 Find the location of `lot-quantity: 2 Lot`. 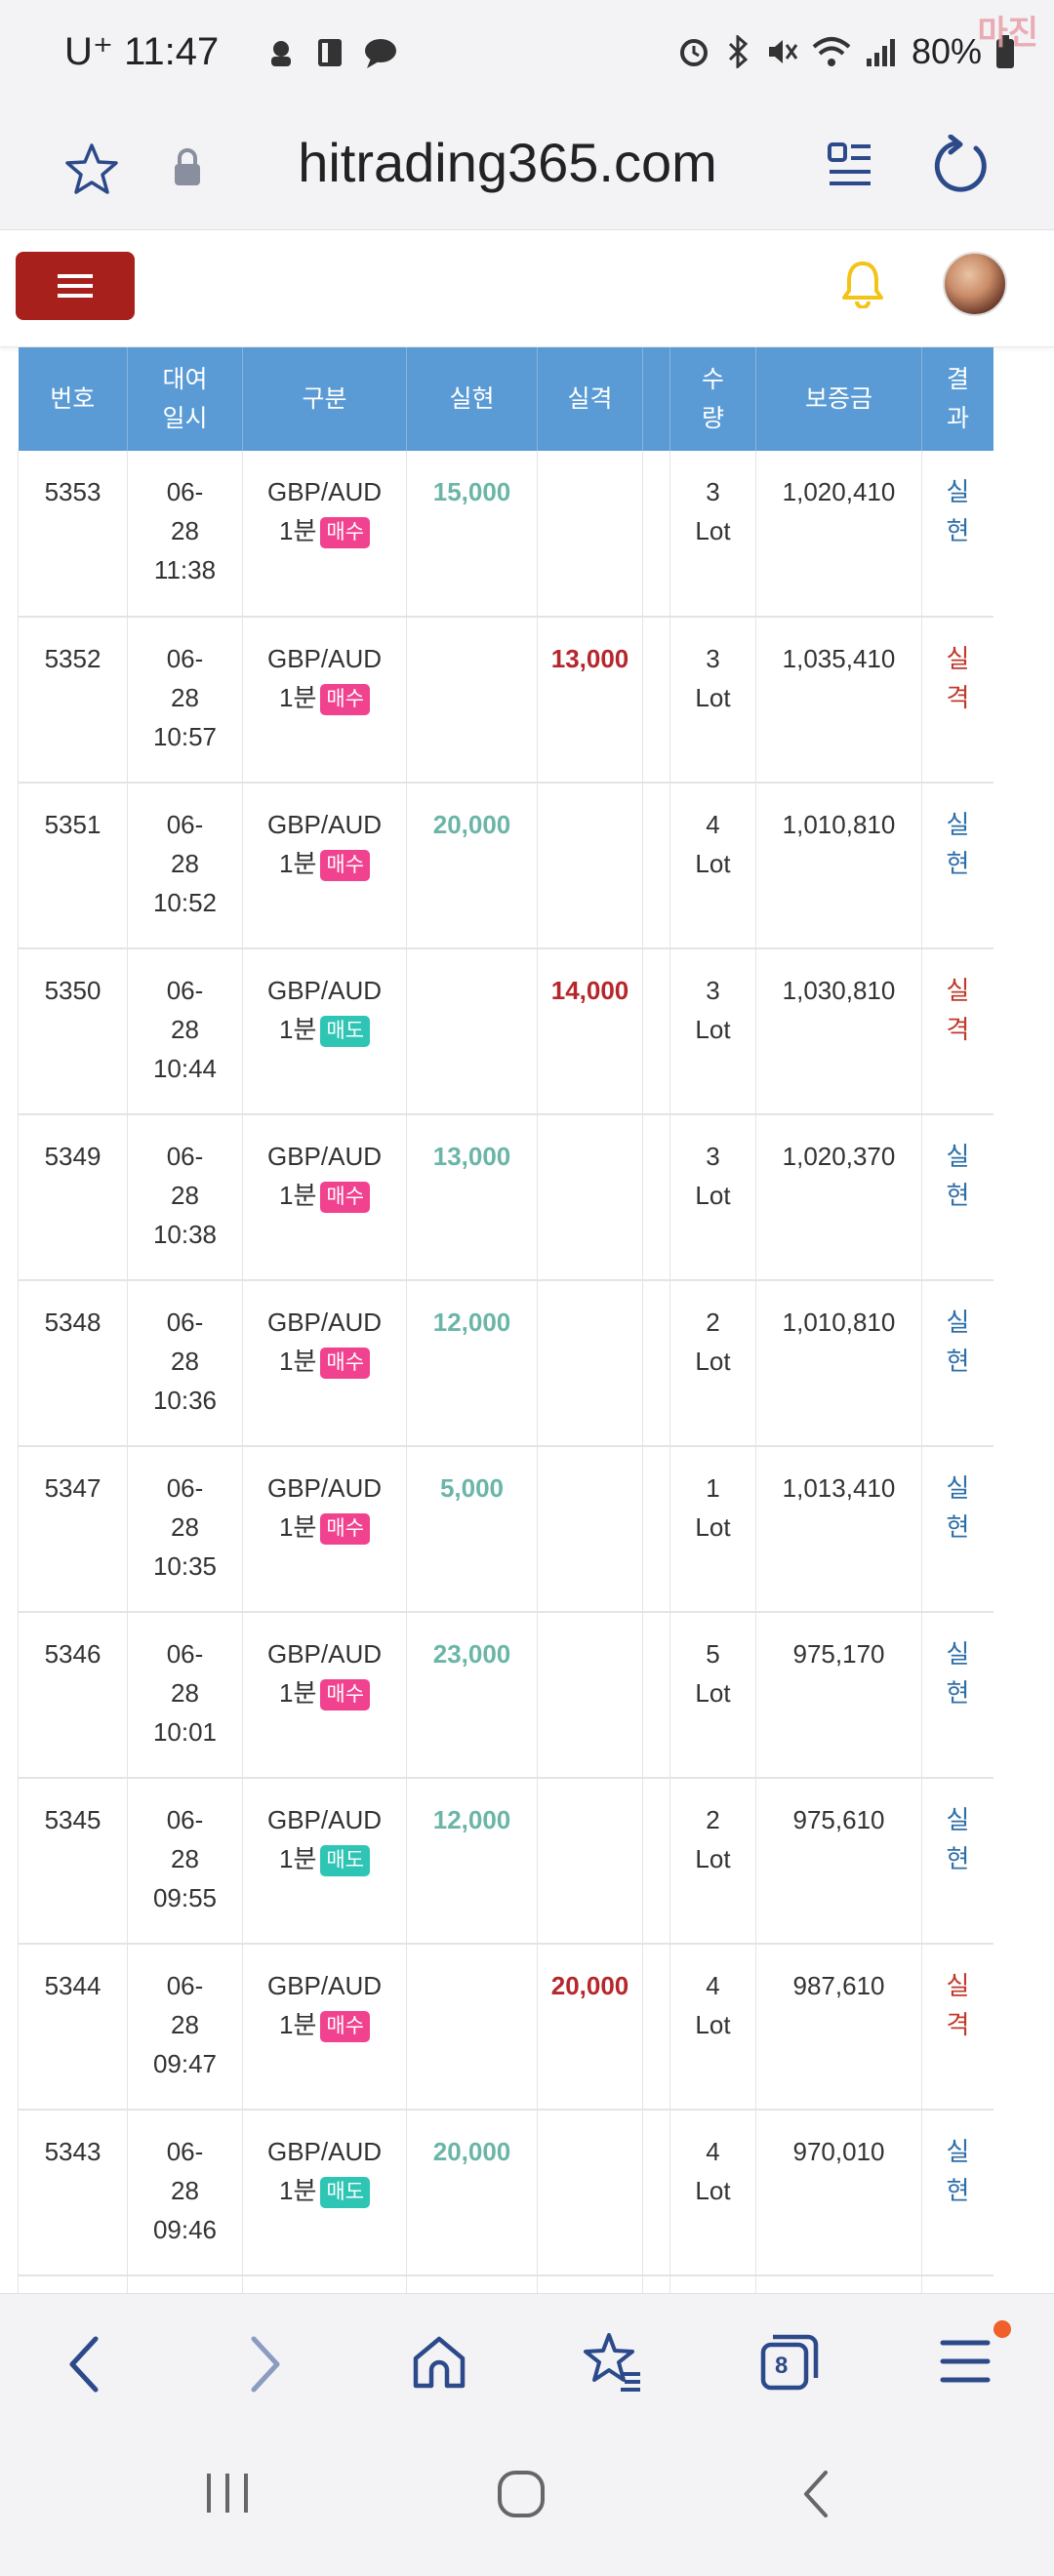

lot-quantity: 2 Lot is located at coordinates (713, 1363).